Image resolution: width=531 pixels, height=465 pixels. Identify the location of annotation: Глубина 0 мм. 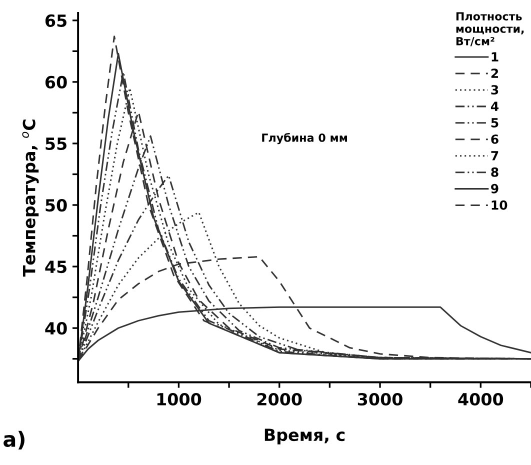
(304, 138).